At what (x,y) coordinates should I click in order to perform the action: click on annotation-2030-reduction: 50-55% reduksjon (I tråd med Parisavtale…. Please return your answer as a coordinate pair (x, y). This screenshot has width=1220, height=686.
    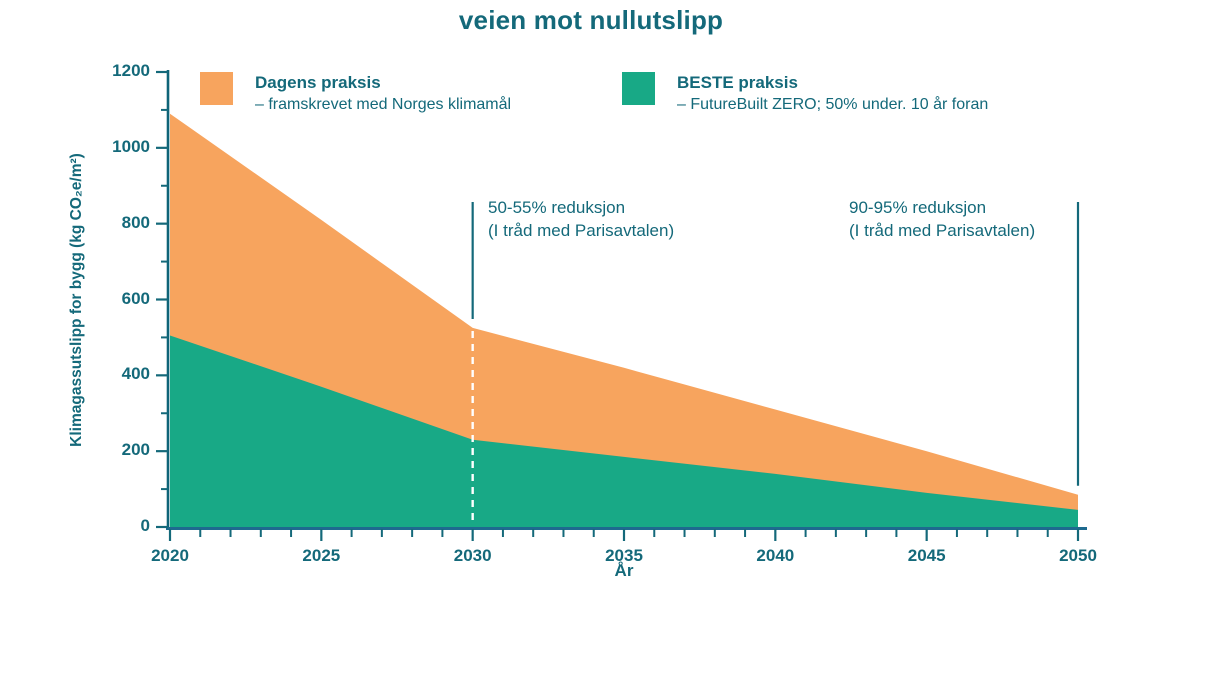
    Looking at the image, I should click on (581, 219).